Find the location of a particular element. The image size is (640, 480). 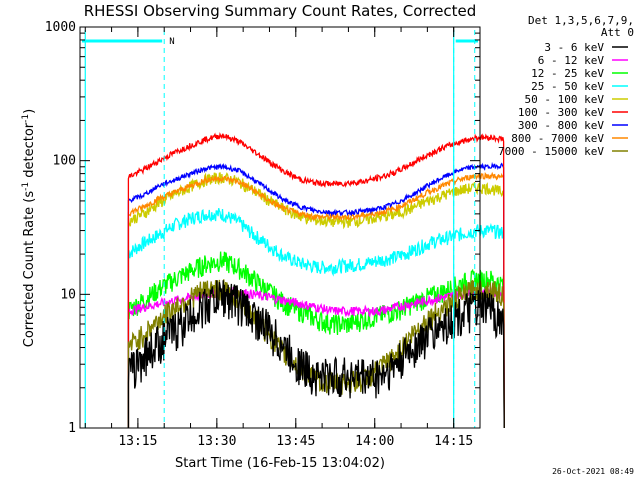

y-tick-label-0: 1 is located at coordinates (72, 428).